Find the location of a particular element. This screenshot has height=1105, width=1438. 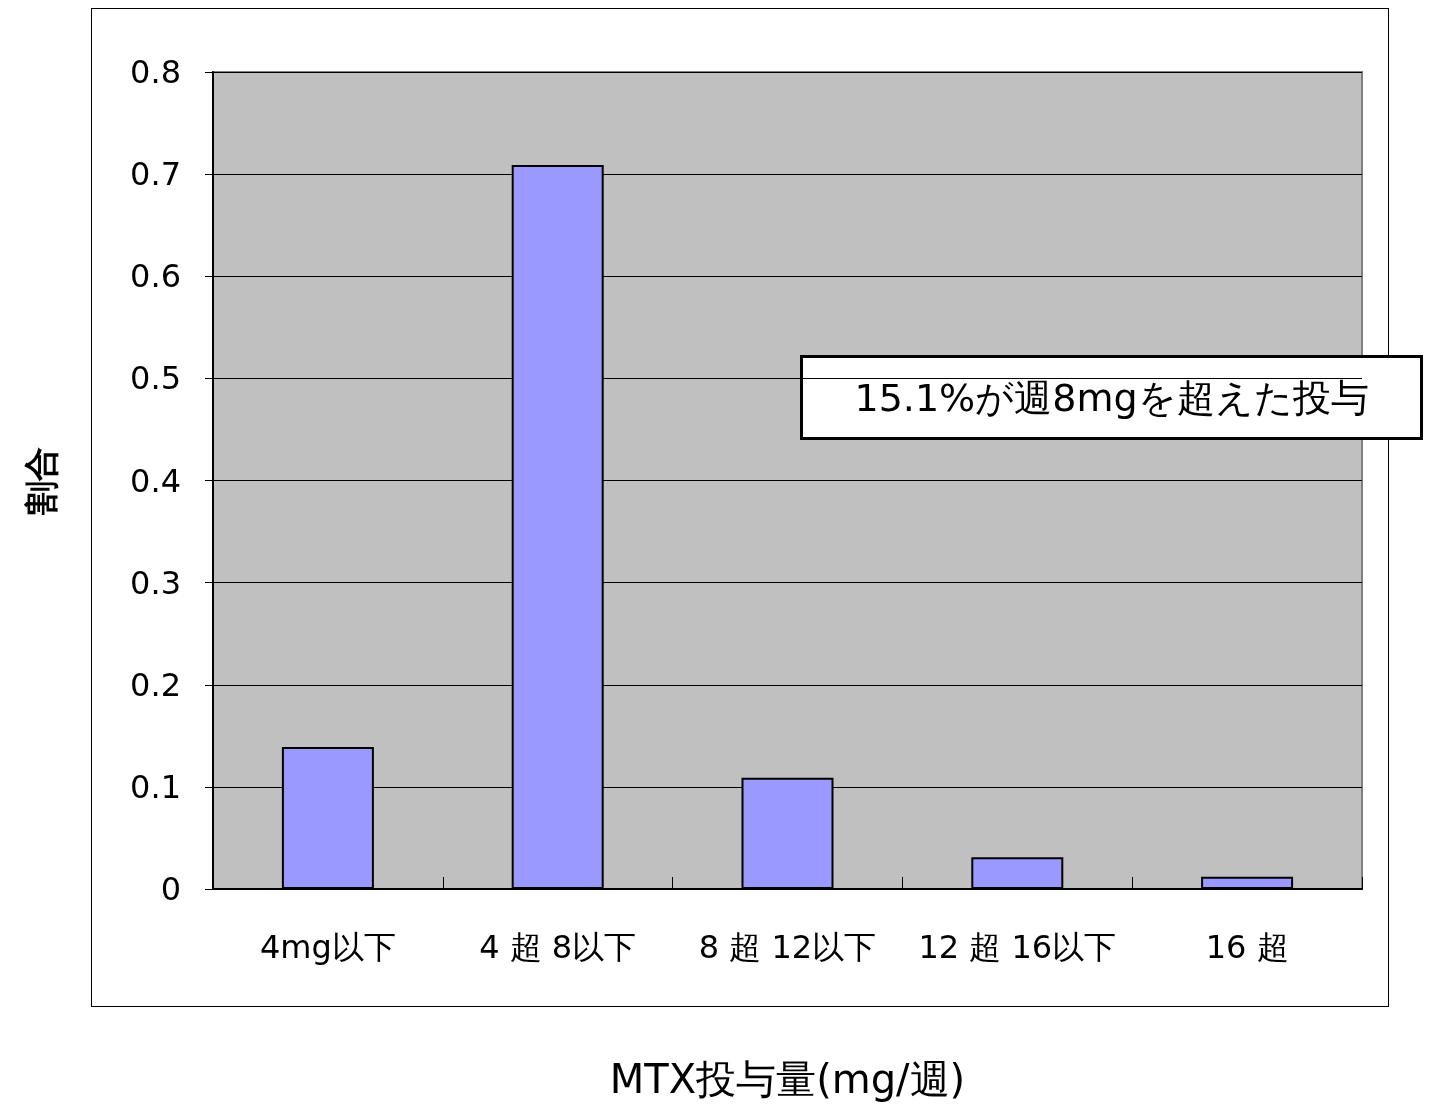

y-tick-label: 0 is located at coordinates (170, 889).